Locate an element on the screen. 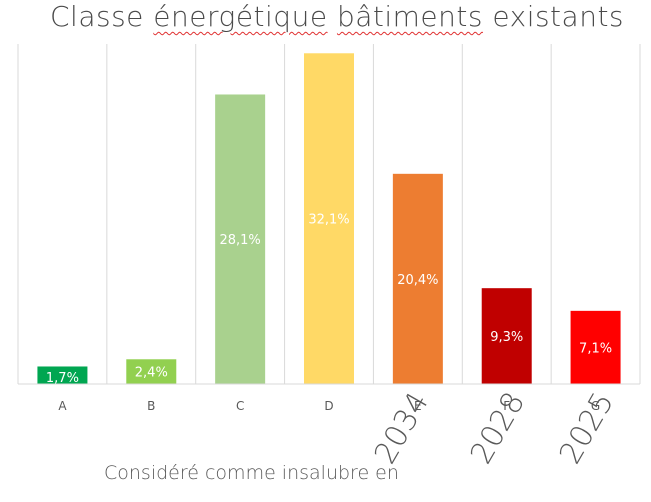  bar-e is located at coordinates (417, 278).